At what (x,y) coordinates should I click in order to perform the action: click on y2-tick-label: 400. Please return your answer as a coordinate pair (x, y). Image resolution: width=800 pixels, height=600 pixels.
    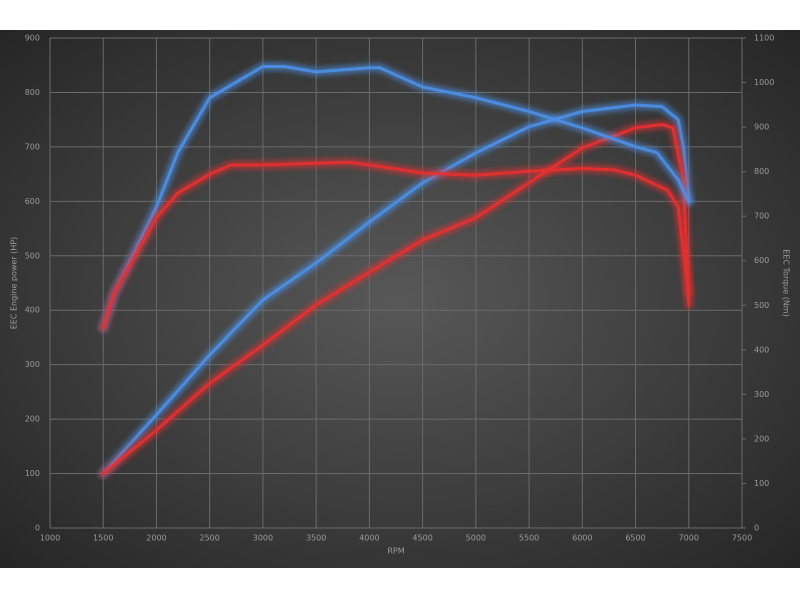
    Looking at the image, I should click on (761, 349).